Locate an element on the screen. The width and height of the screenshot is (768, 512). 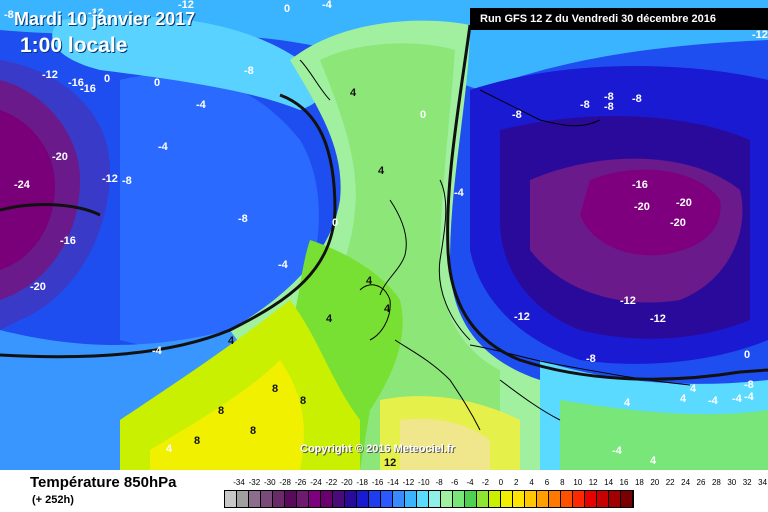
forecast-time: 1:00 locale is located at coordinates (74, 45).